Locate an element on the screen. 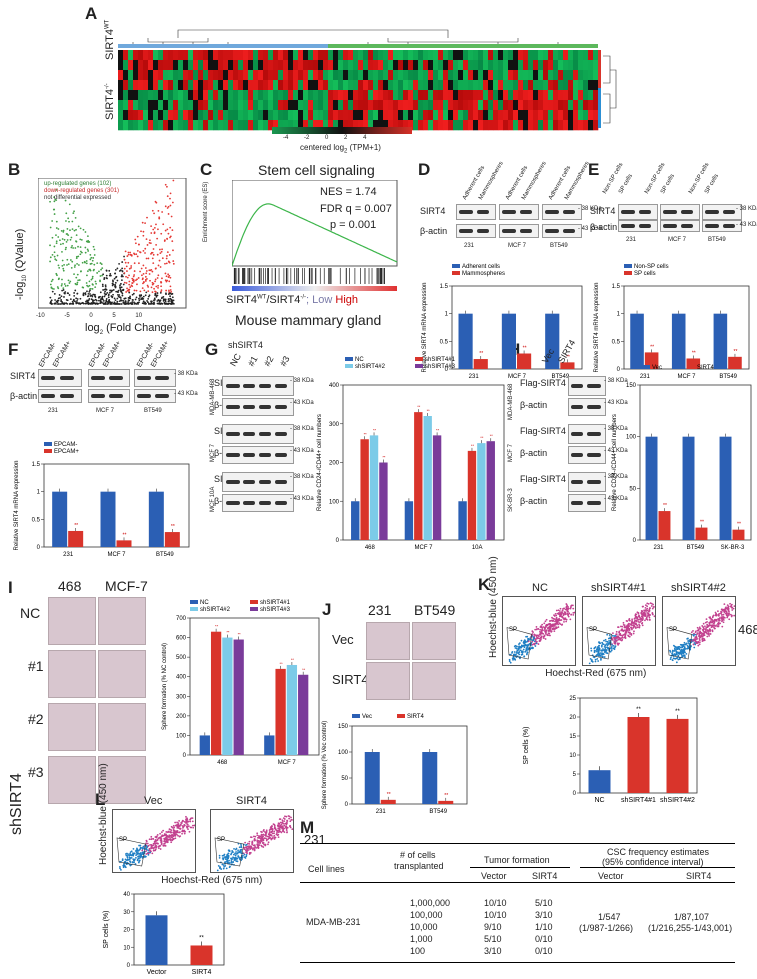 The image size is (757, 979). x-tick-label: NC is located at coordinates (599, 800).